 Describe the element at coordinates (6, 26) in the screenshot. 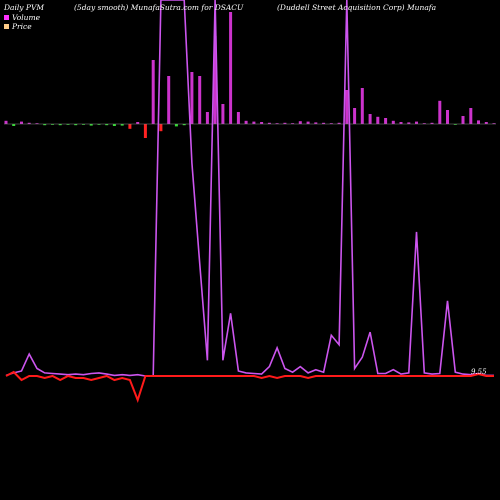

I see `legend-price-swatch` at that location.